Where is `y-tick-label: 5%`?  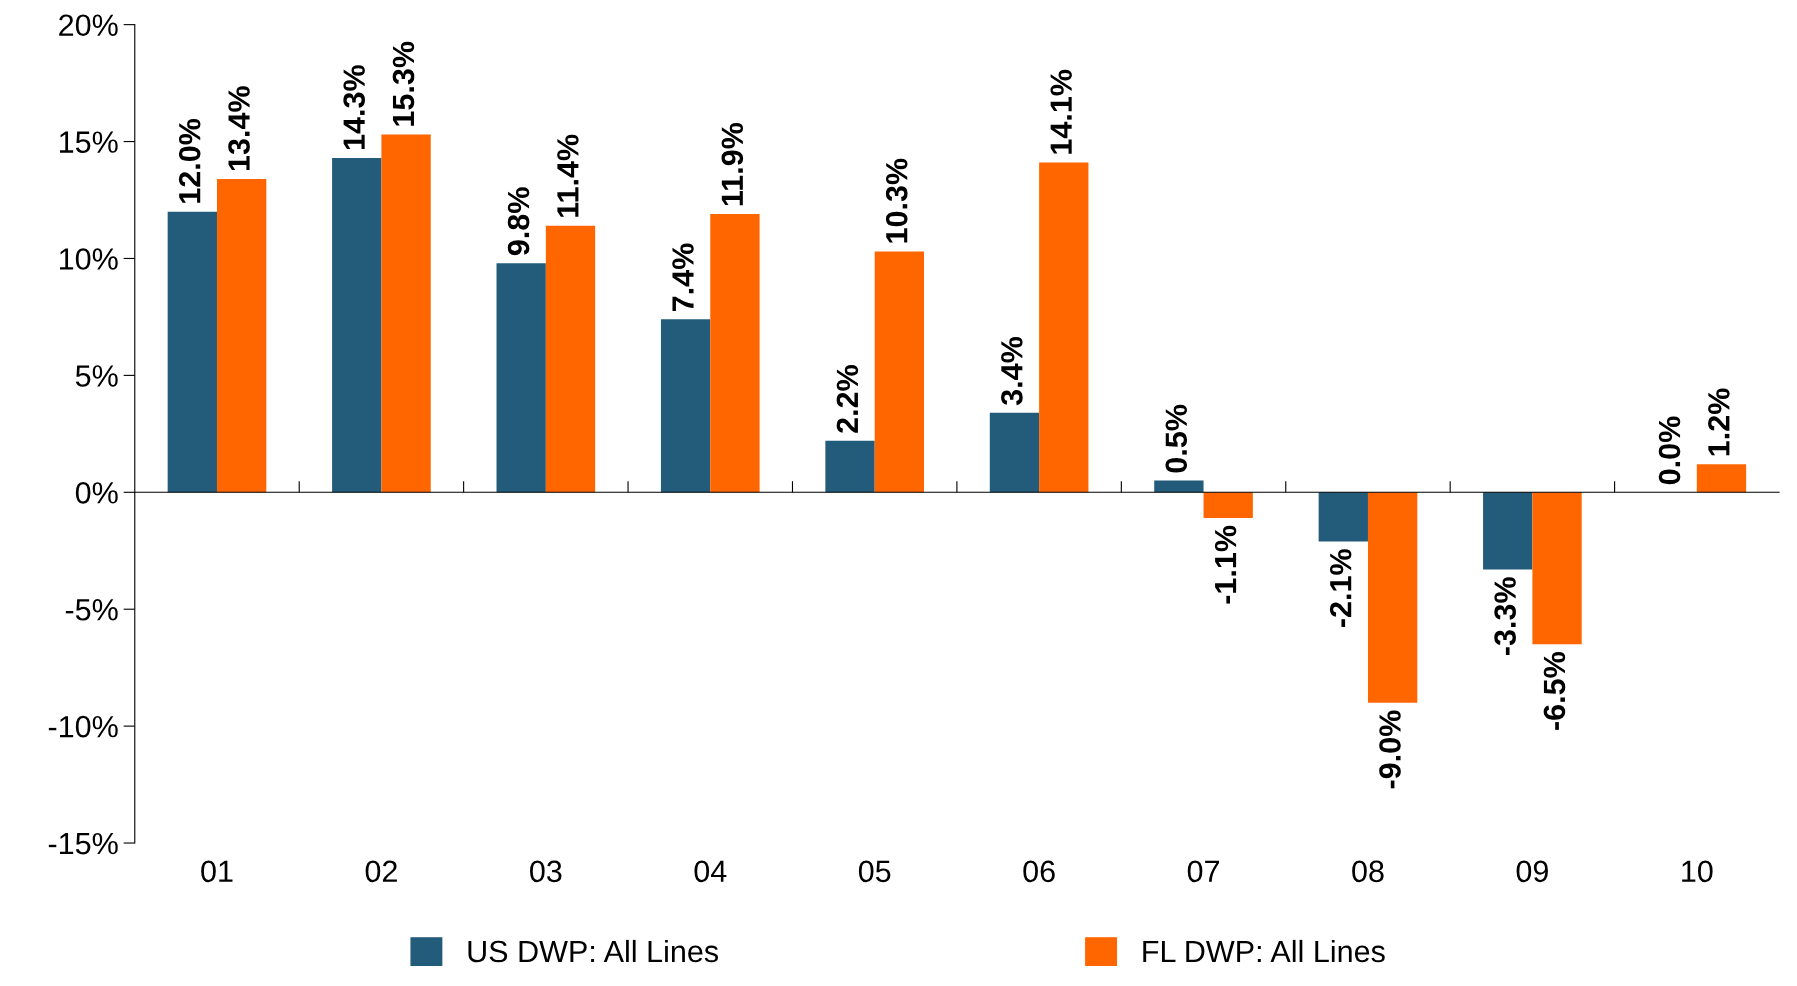
y-tick-label: 5% is located at coordinates (96, 376).